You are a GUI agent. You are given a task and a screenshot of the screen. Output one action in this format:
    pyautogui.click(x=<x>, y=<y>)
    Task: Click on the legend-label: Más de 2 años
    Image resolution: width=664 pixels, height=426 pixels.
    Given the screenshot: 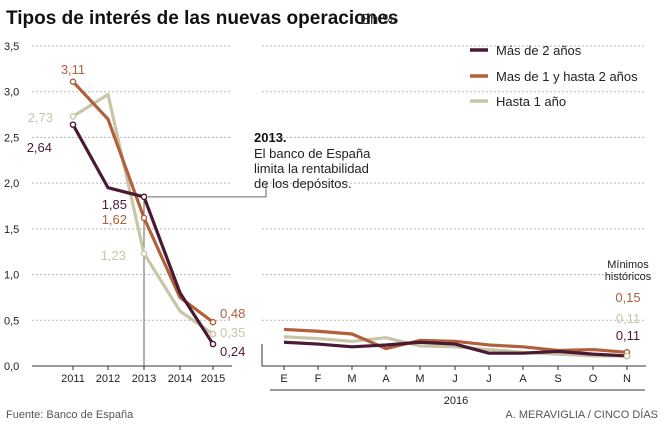 What is the action you would take?
    pyautogui.click(x=539, y=50)
    